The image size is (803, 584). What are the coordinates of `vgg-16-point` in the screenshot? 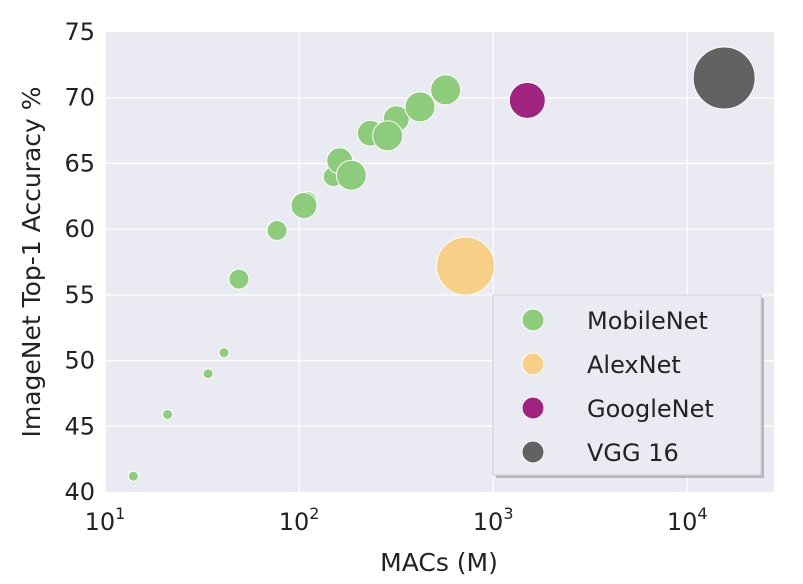 It's located at (724, 78).